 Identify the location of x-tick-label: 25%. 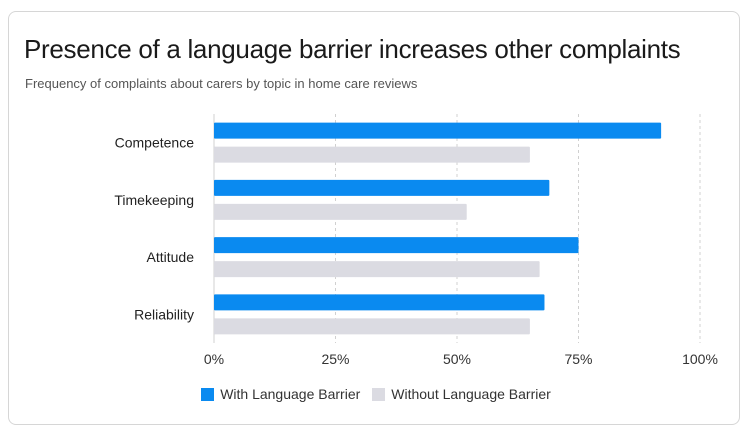
(335, 359).